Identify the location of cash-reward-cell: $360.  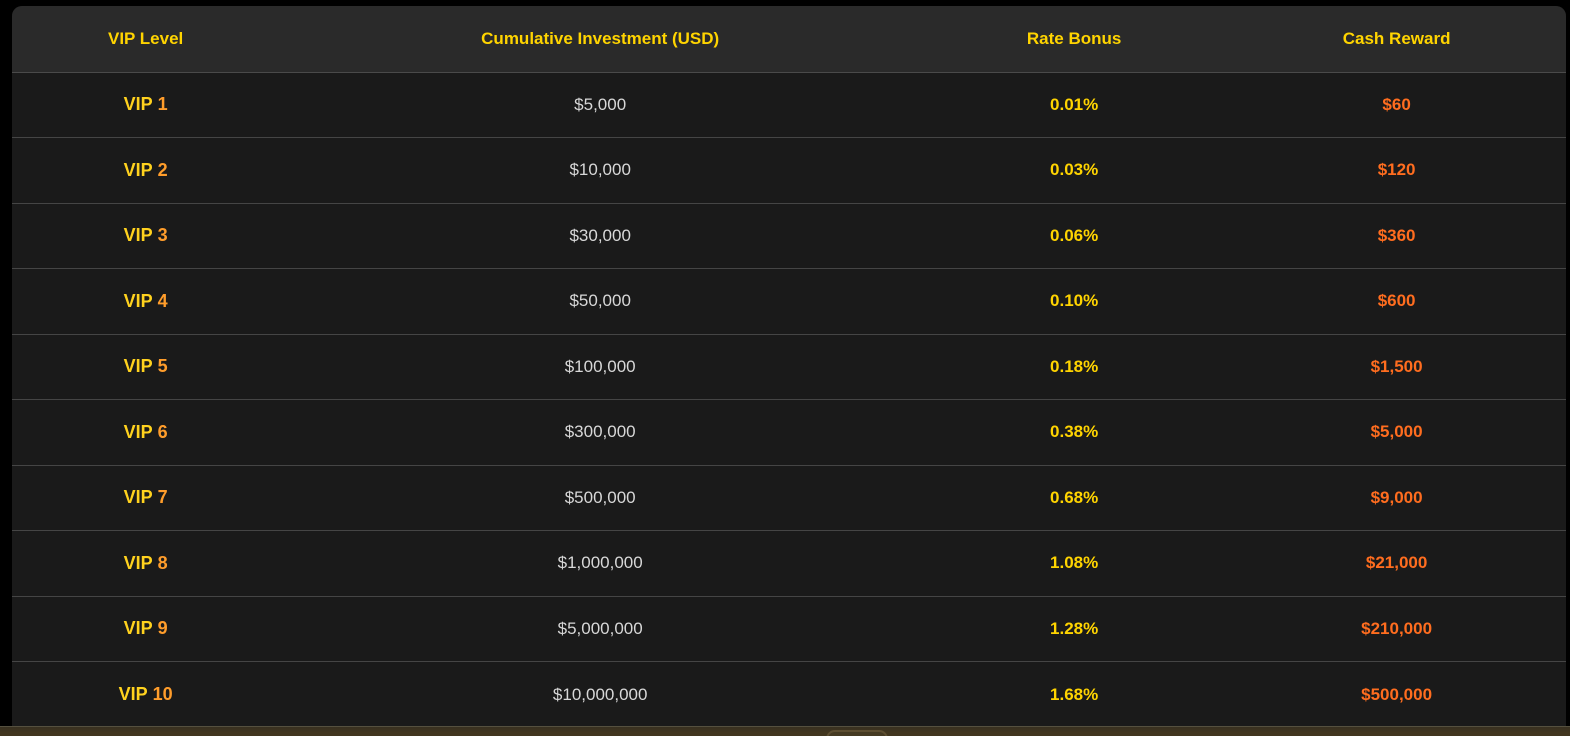
(1396, 235).